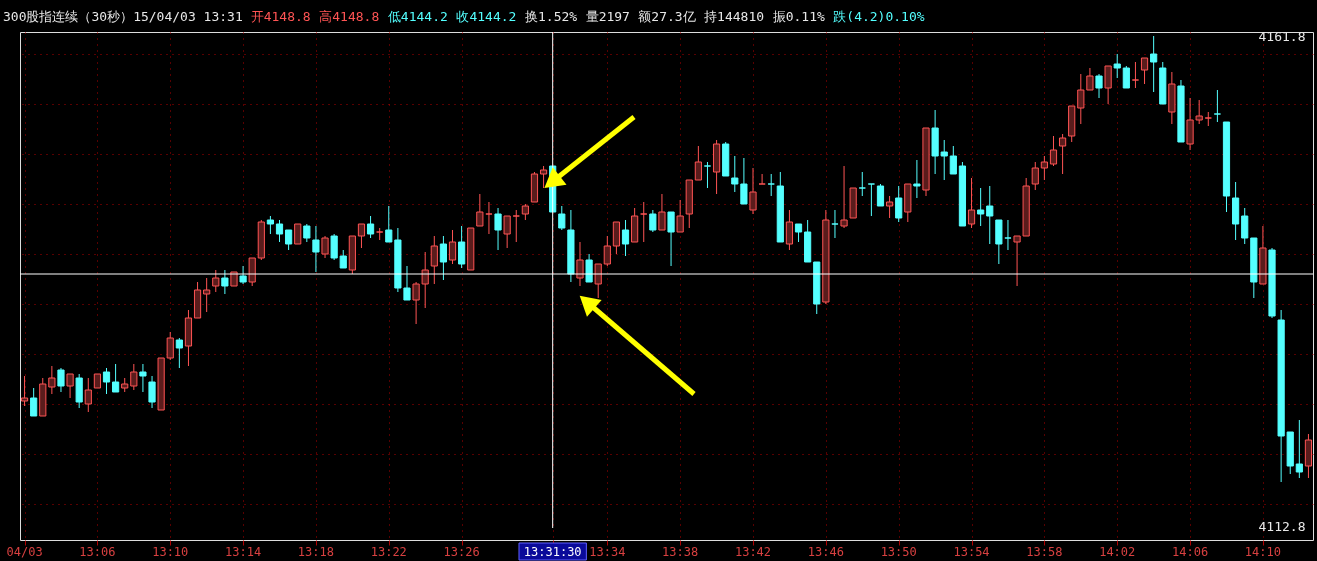 This screenshot has width=1317, height=561. What do you see at coordinates (486, 16) in the screenshot?
I see `text: 收4144.2` at bounding box center [486, 16].